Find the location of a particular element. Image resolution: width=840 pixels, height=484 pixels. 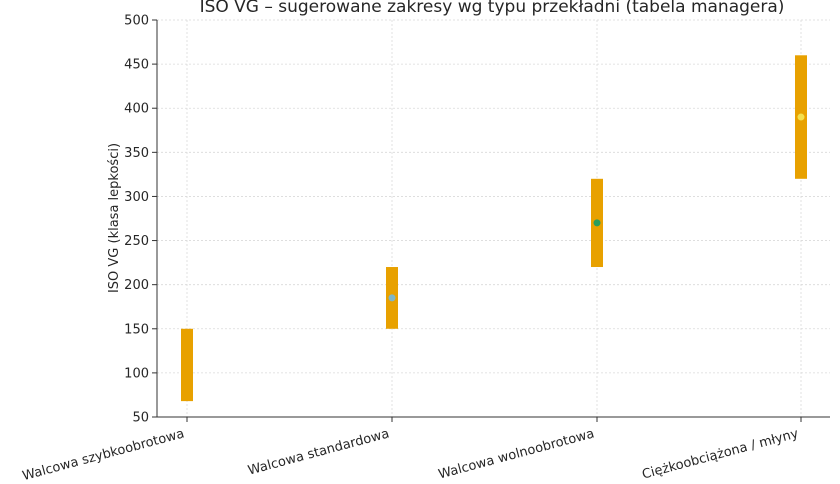

y-tick-label-4: 250 is located at coordinates (136, 241).